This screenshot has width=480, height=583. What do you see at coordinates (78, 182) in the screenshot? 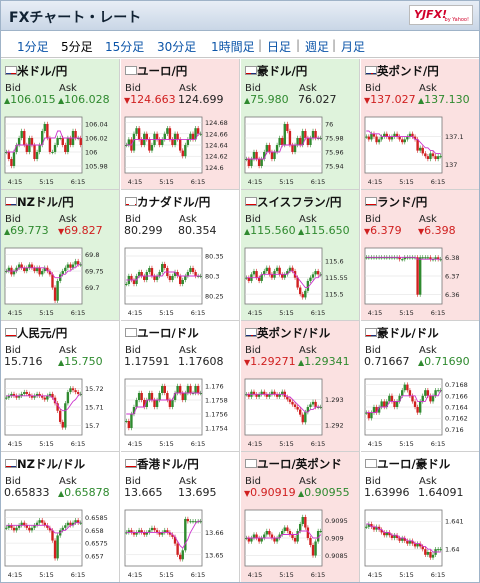
I see `x-tick-label: 6:15` at bounding box center [78, 182].